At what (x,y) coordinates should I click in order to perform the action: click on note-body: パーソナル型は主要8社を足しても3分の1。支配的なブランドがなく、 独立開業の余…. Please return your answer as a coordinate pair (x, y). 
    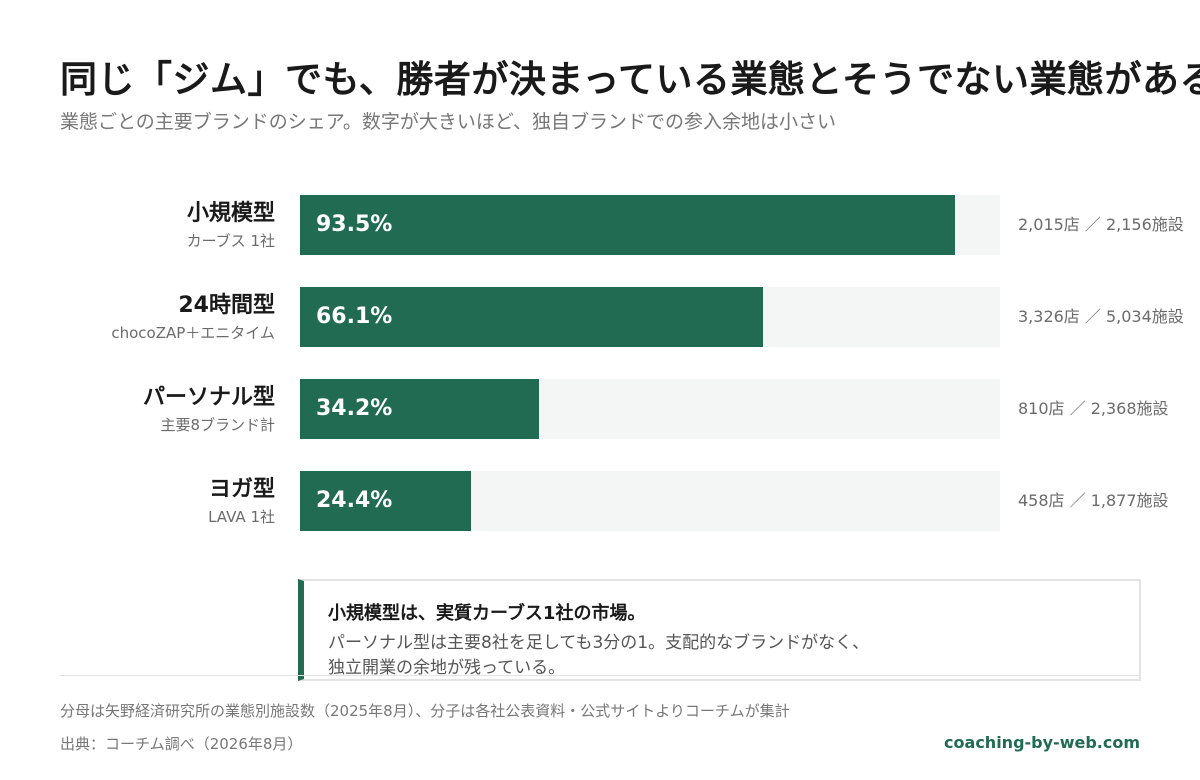
    Looking at the image, I should click on (721, 655).